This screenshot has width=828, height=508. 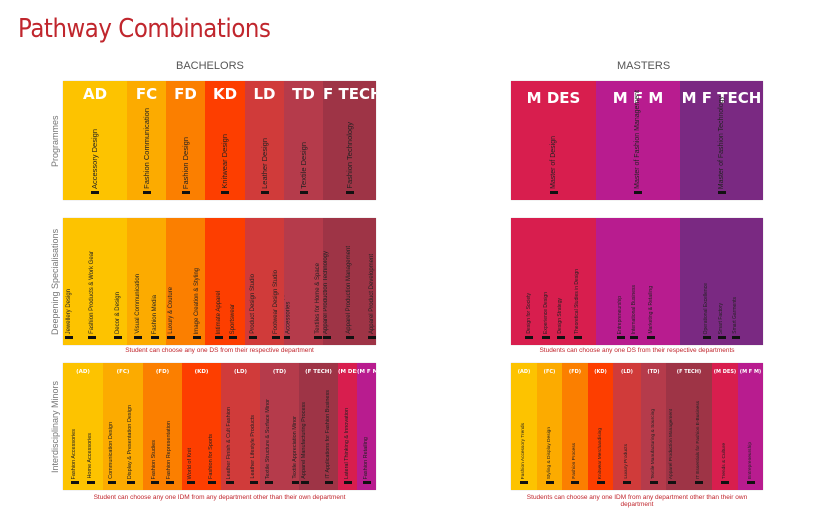 I want to click on list-item: IT Essentials for Fashion E-Business, so click(x=697, y=442).